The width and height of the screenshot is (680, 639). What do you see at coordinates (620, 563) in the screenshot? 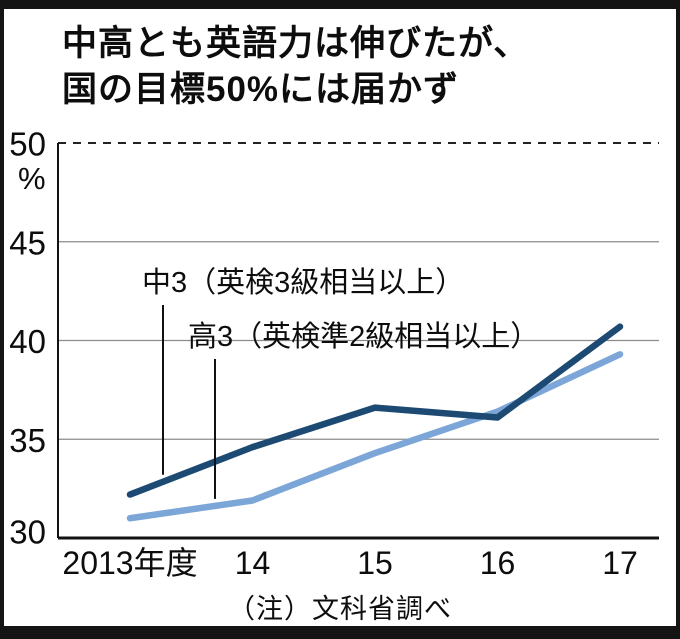
I see `x-tick-label: 17` at bounding box center [620, 563].